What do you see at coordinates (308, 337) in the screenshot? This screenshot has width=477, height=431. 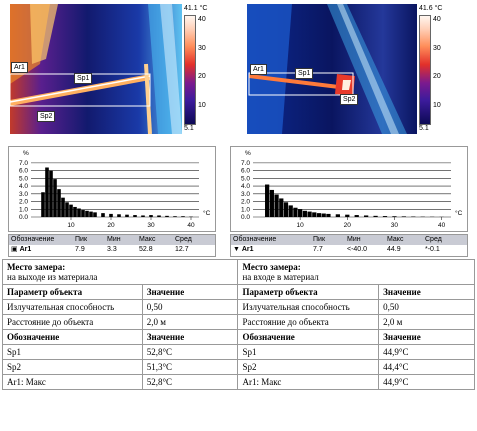 I see `designation-header-right: Обозначение` at bounding box center [308, 337].